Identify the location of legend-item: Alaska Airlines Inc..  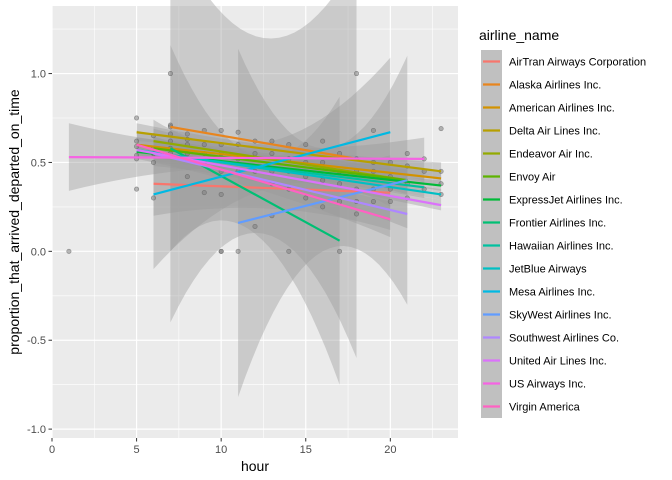
(541, 84).